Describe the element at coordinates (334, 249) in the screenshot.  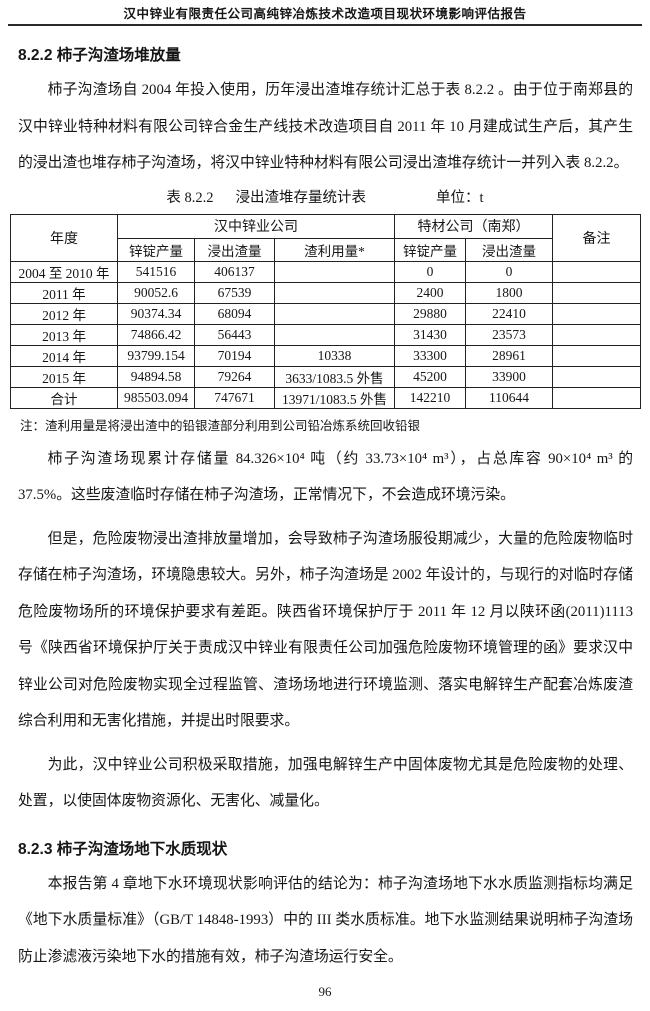
I see `col-header-residue-utilized: 渣利用量*` at that location.